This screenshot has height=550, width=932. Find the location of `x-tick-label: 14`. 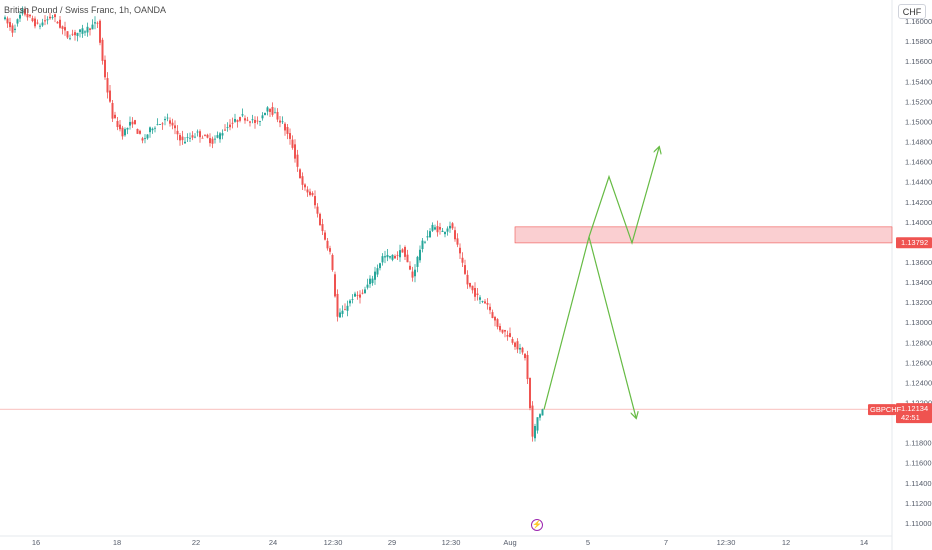

x-tick-label: 14 is located at coordinates (864, 542).